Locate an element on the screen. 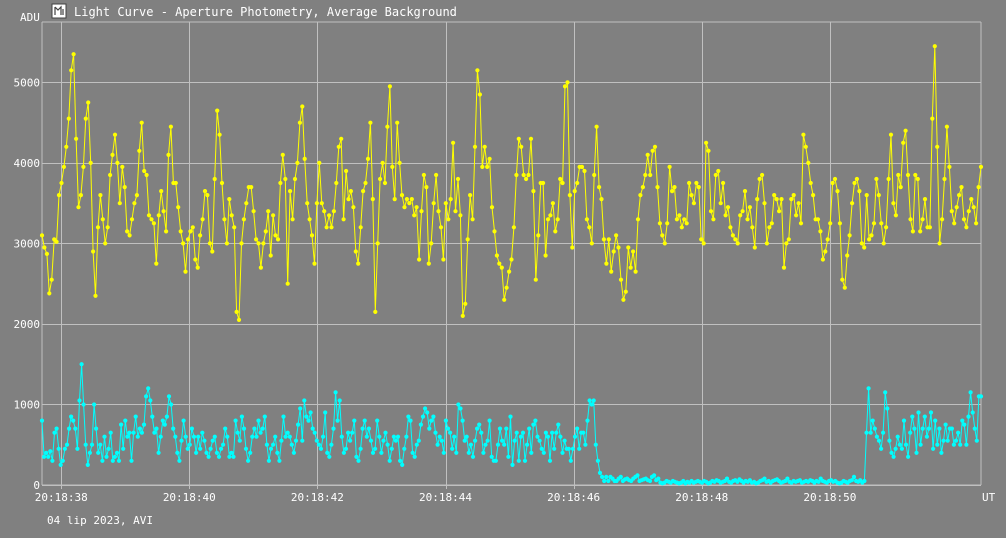 The image size is (1006, 538). y-tick-label: 4000 is located at coordinates (27, 163).